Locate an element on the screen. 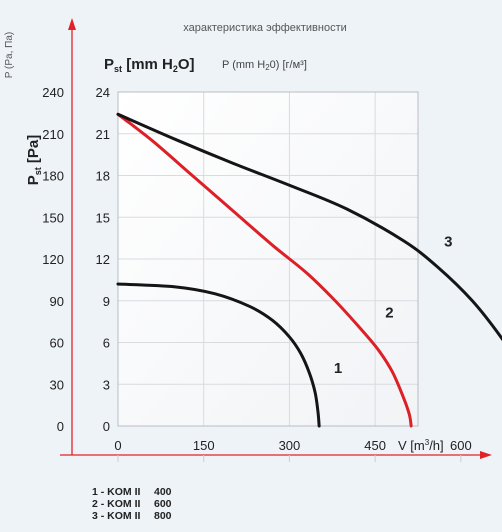 The width and height of the screenshot is (502, 532). x-axis-arrowhead is located at coordinates (486, 455).